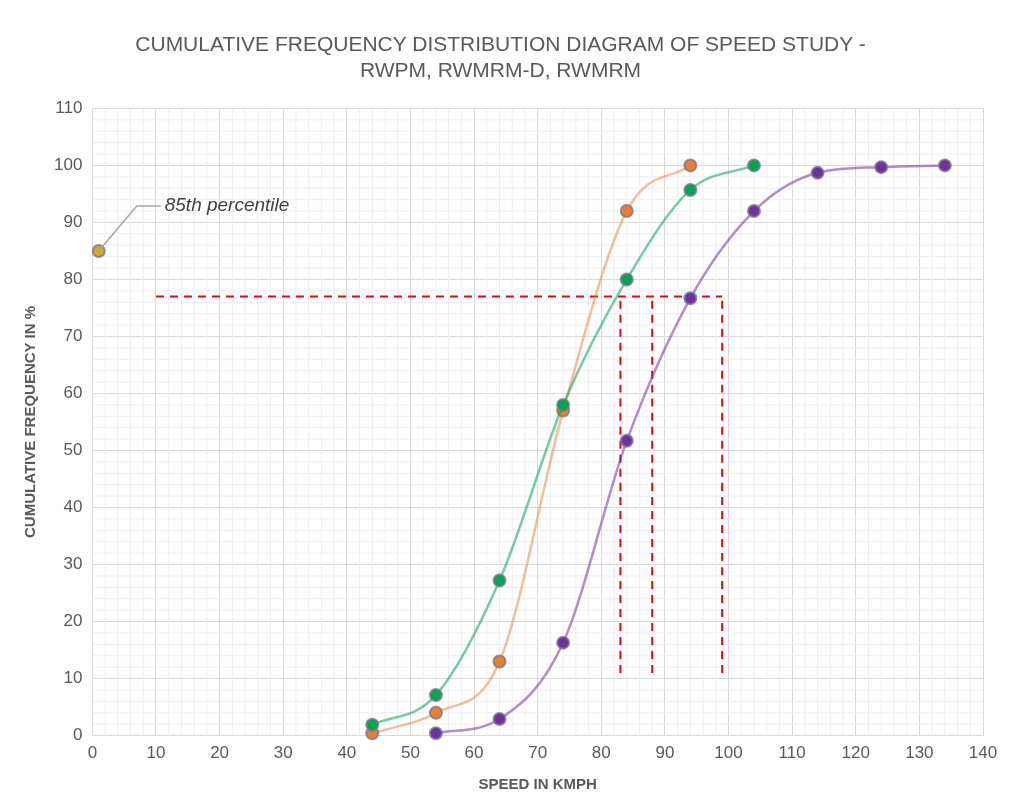  What do you see at coordinates (73, 393) in the screenshot?
I see `y-tick-label: 60` at bounding box center [73, 393].